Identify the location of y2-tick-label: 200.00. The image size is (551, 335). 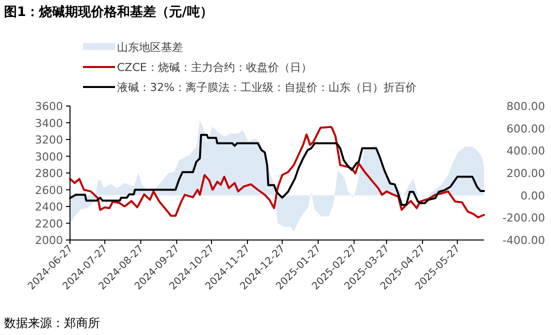
(525, 173).